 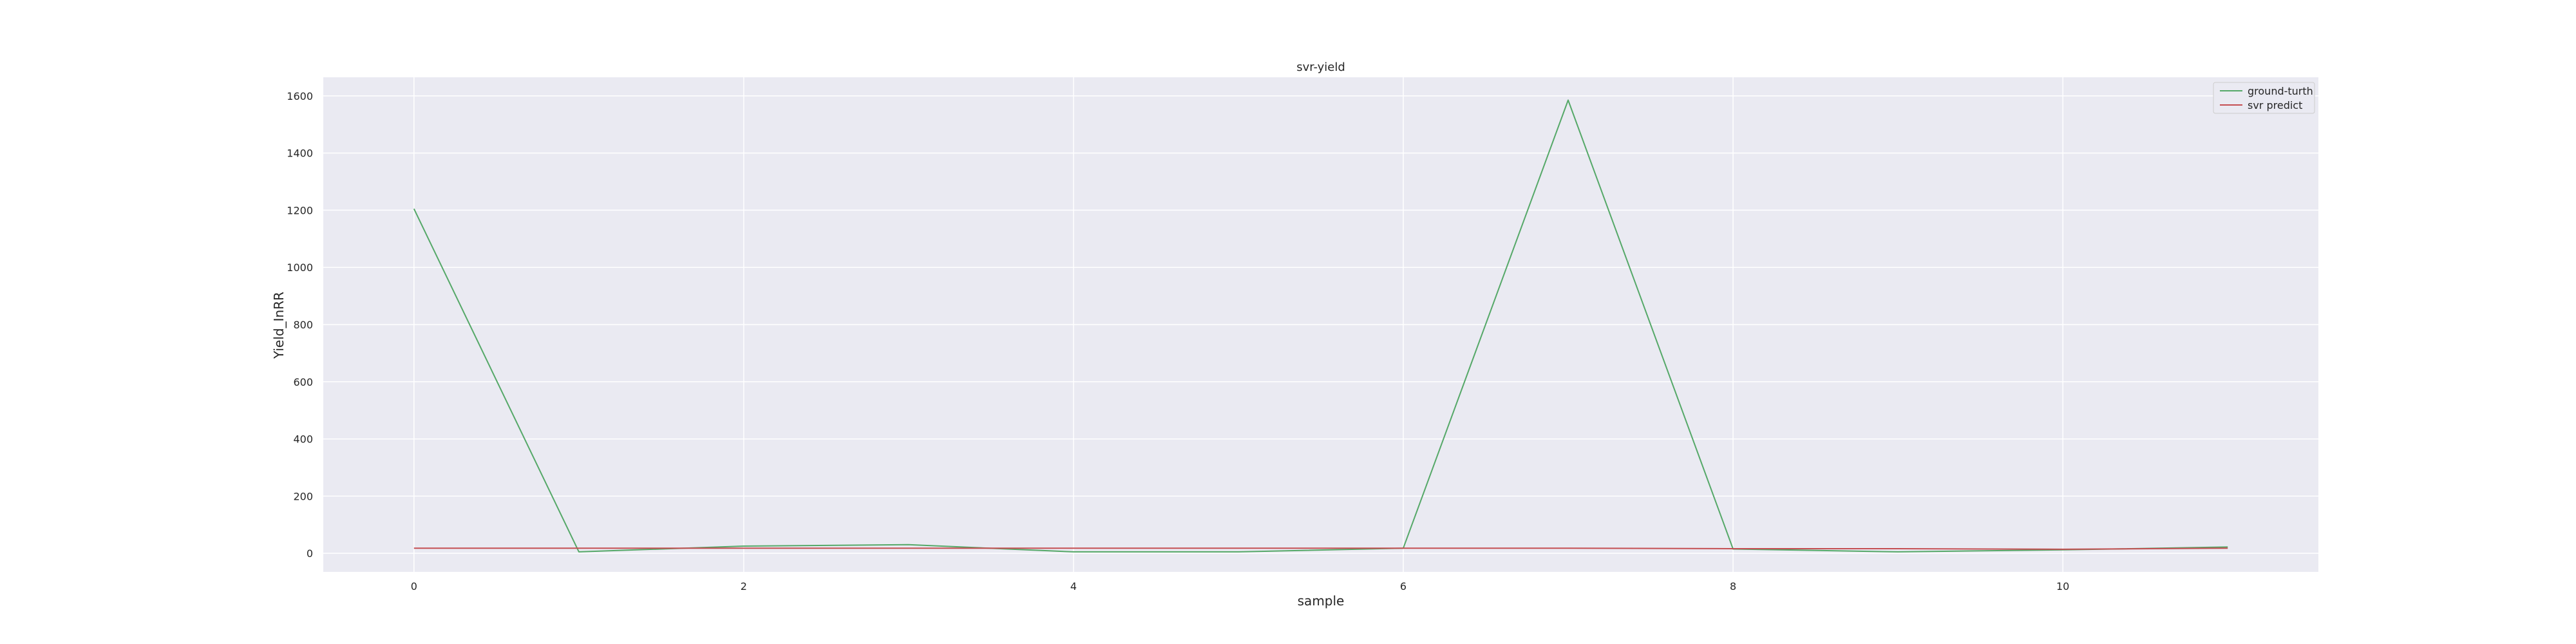 What do you see at coordinates (303, 496) in the screenshot?
I see `y-tick-label: 200` at bounding box center [303, 496].